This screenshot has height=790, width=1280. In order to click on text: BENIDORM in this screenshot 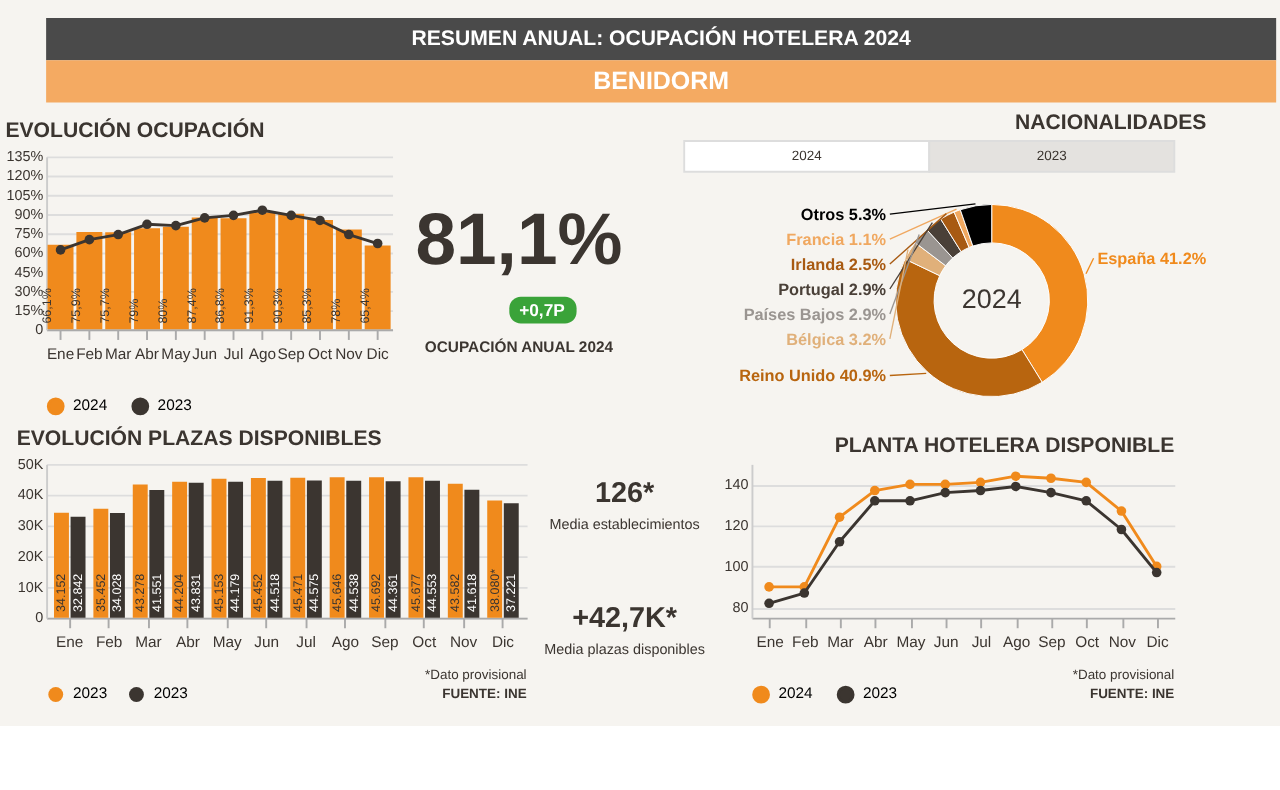, I will do `click(661, 81)`.